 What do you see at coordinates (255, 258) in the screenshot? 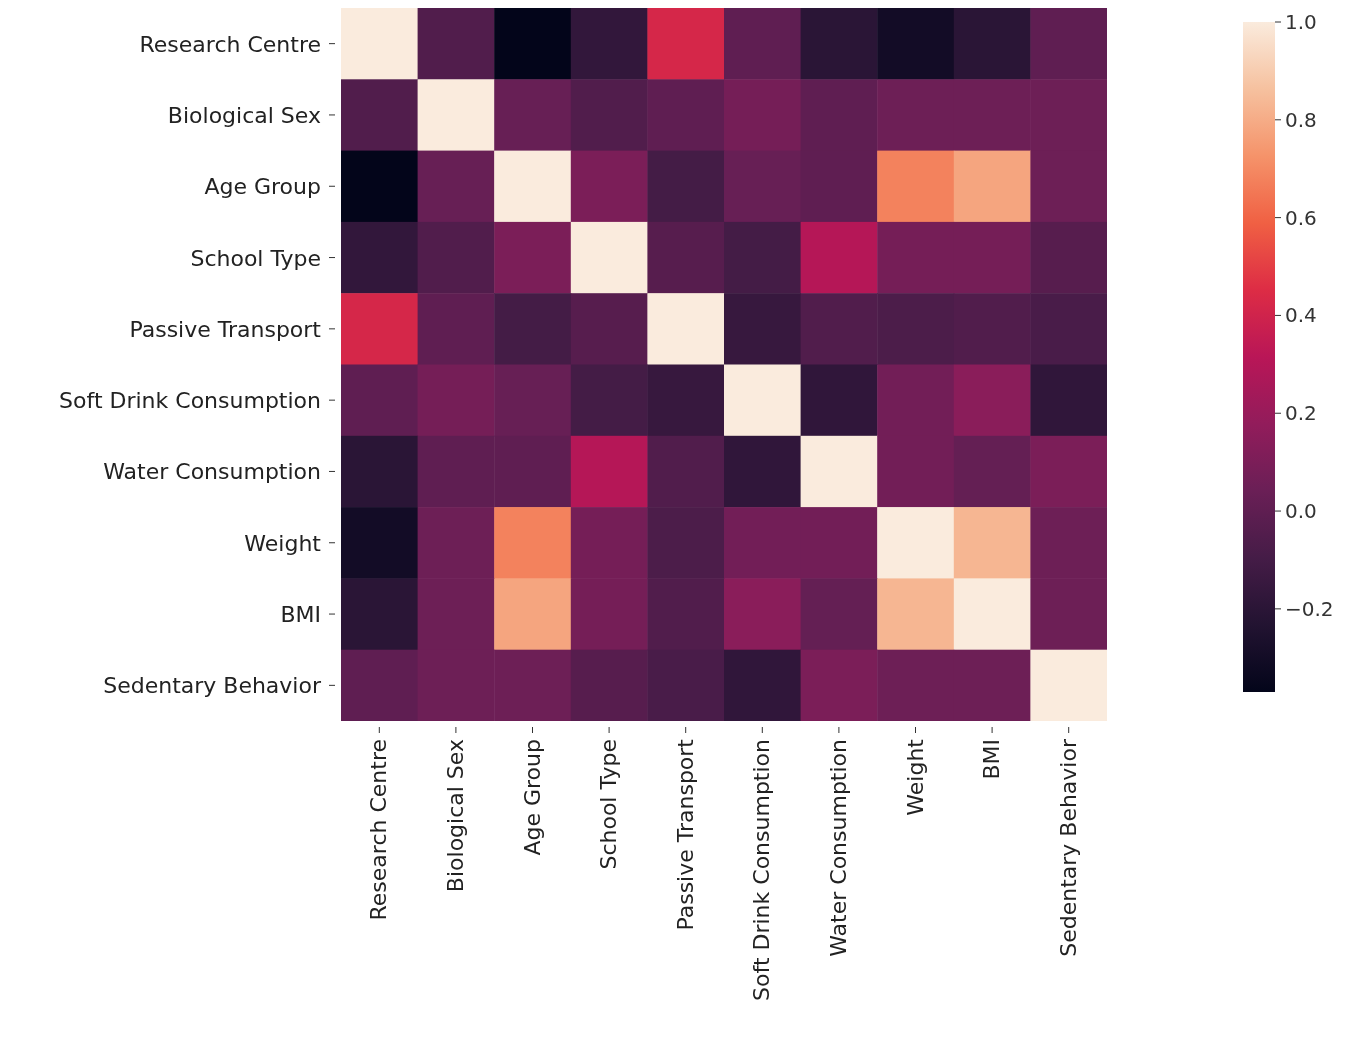
I see `y-tick-label: School Type` at bounding box center [255, 258].